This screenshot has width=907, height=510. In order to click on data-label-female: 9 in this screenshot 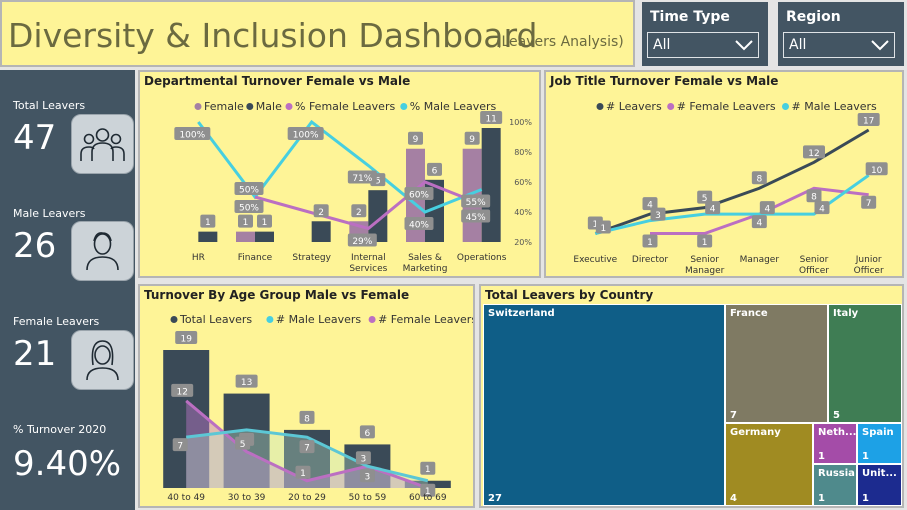, I will do `click(472, 140)`.